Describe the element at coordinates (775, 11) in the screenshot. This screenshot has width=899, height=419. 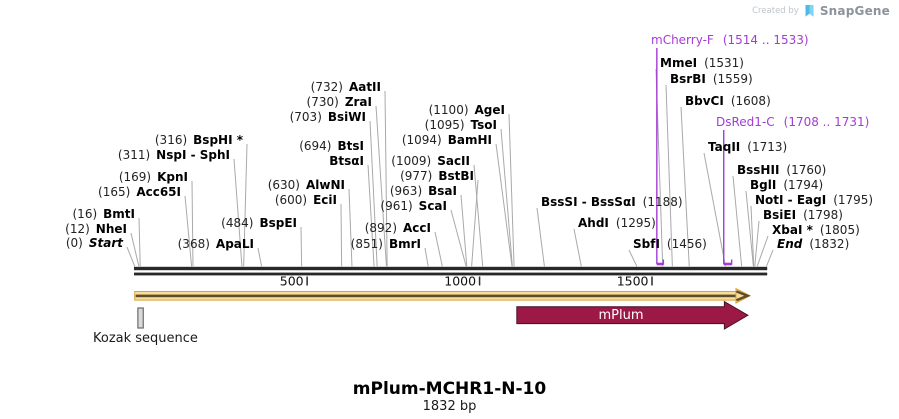
I see `created-by-text: Created by` at that location.